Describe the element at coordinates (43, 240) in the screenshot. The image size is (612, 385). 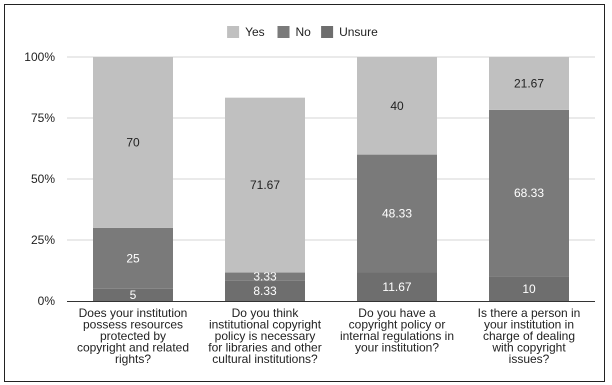
I see `y-tick-label: 25%` at that location.